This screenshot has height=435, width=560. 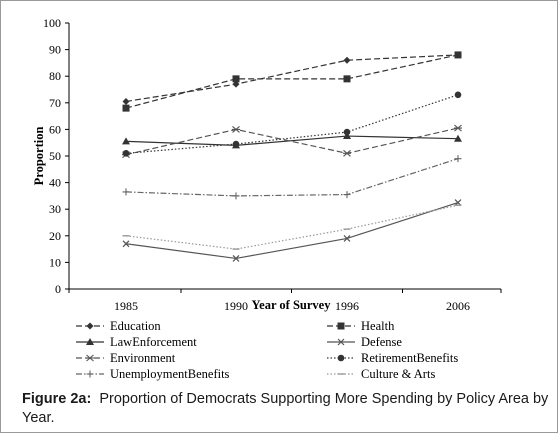 What do you see at coordinates (55, 236) in the screenshot?
I see `y-tick-label: 20` at bounding box center [55, 236].